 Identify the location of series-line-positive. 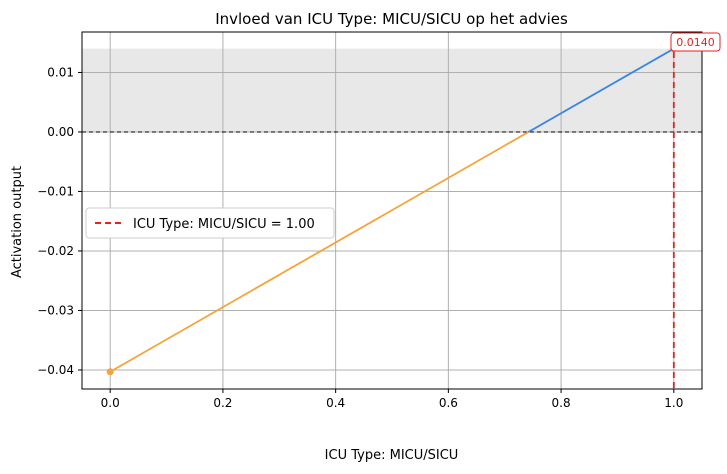
(601, 90).